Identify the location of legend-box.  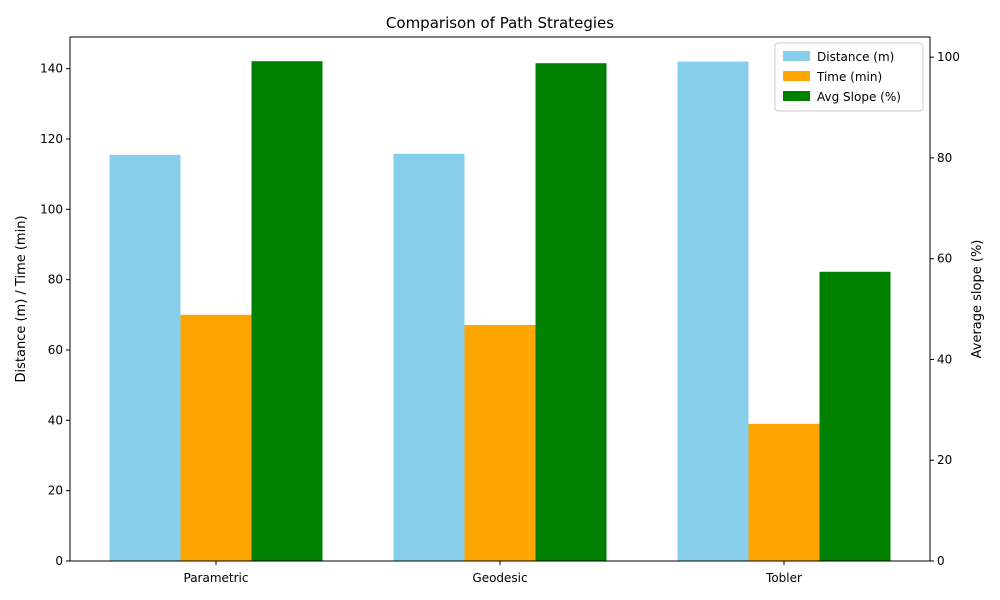
(849, 77).